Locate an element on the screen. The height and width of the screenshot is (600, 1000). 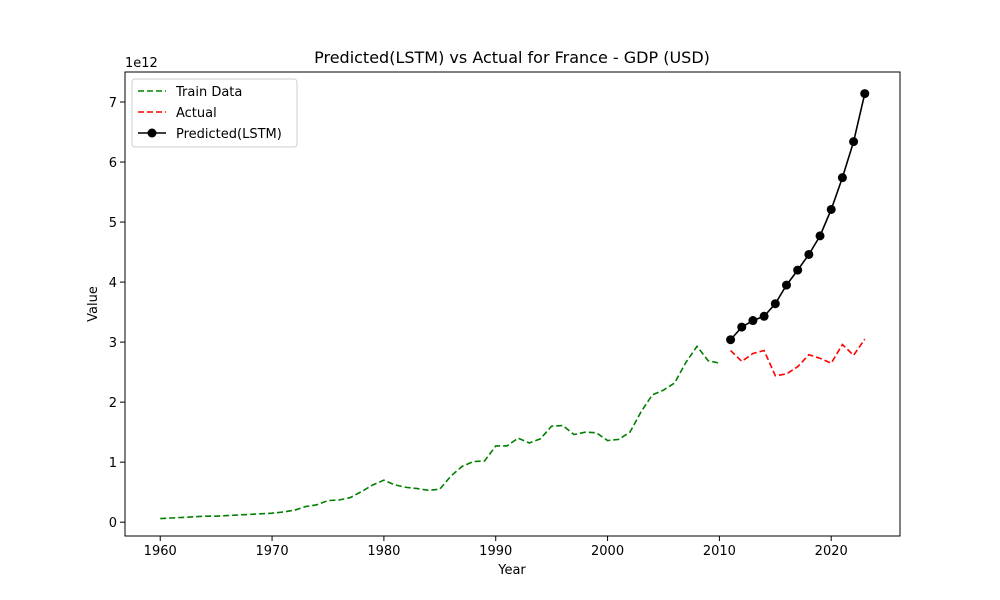
x-tick-label: 1990 is located at coordinates (495, 551).